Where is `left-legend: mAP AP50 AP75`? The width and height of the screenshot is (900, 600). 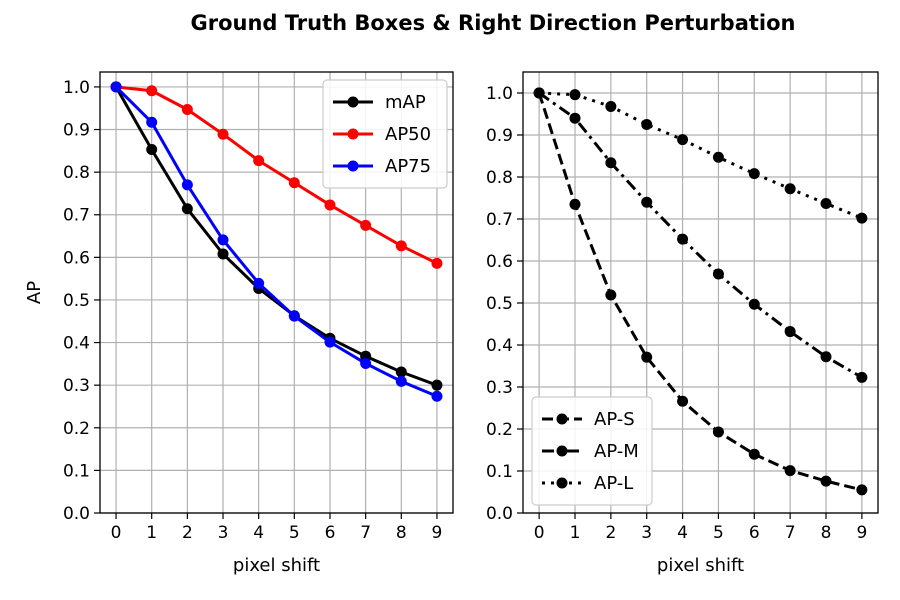
left-legend: mAP AP50 AP75 is located at coordinates (385, 134).